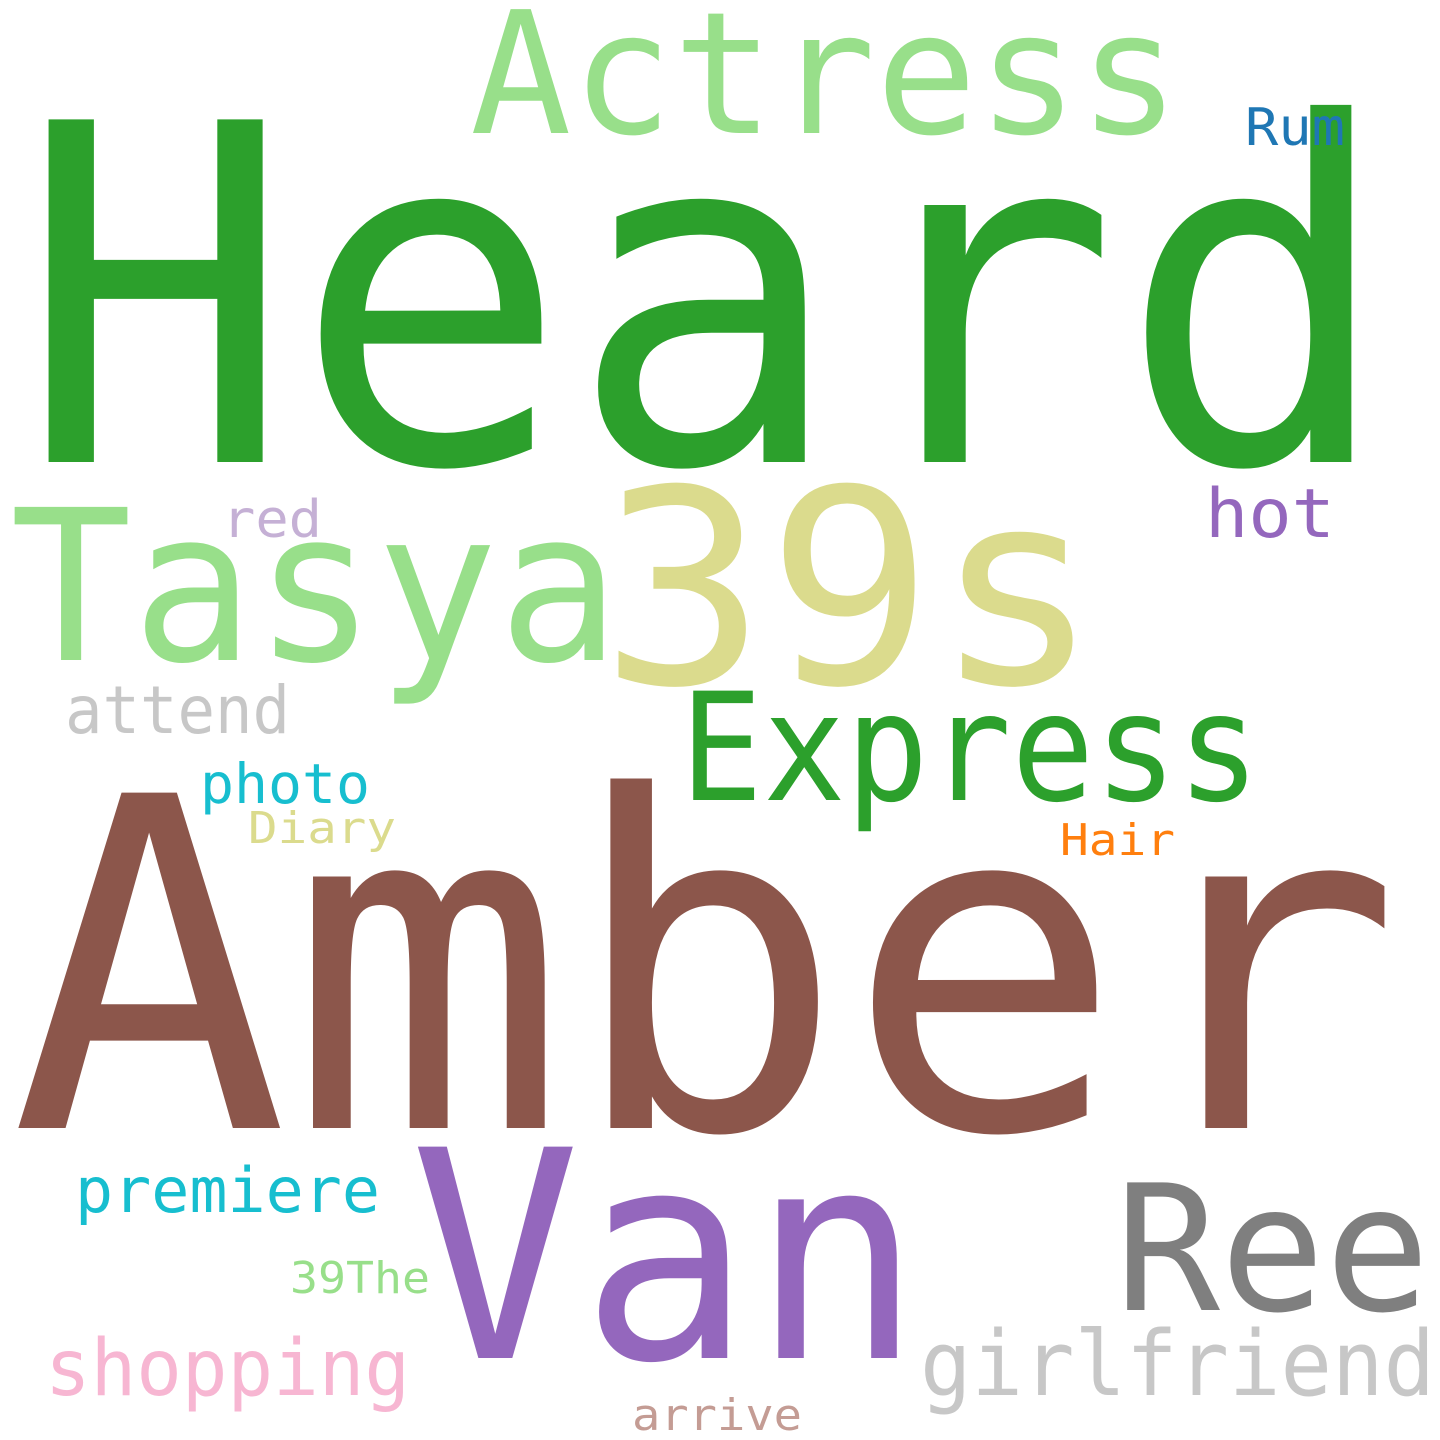  What do you see at coordinates (285, 784) in the screenshot?
I see `word-photo: photo` at bounding box center [285, 784].